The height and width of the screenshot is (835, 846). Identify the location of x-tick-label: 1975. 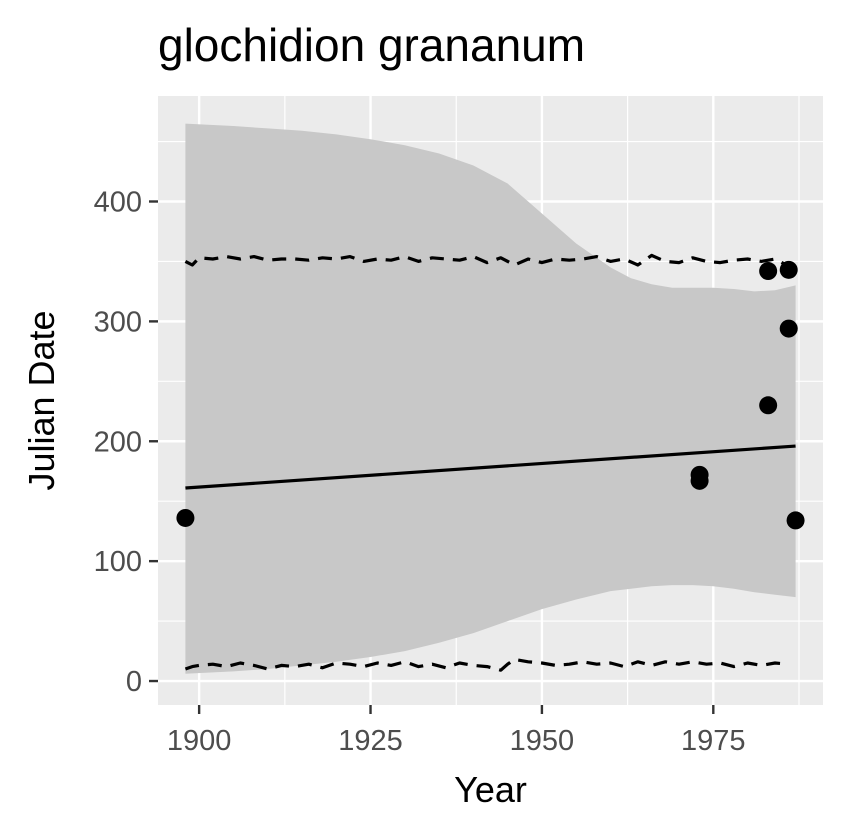
(713, 741).